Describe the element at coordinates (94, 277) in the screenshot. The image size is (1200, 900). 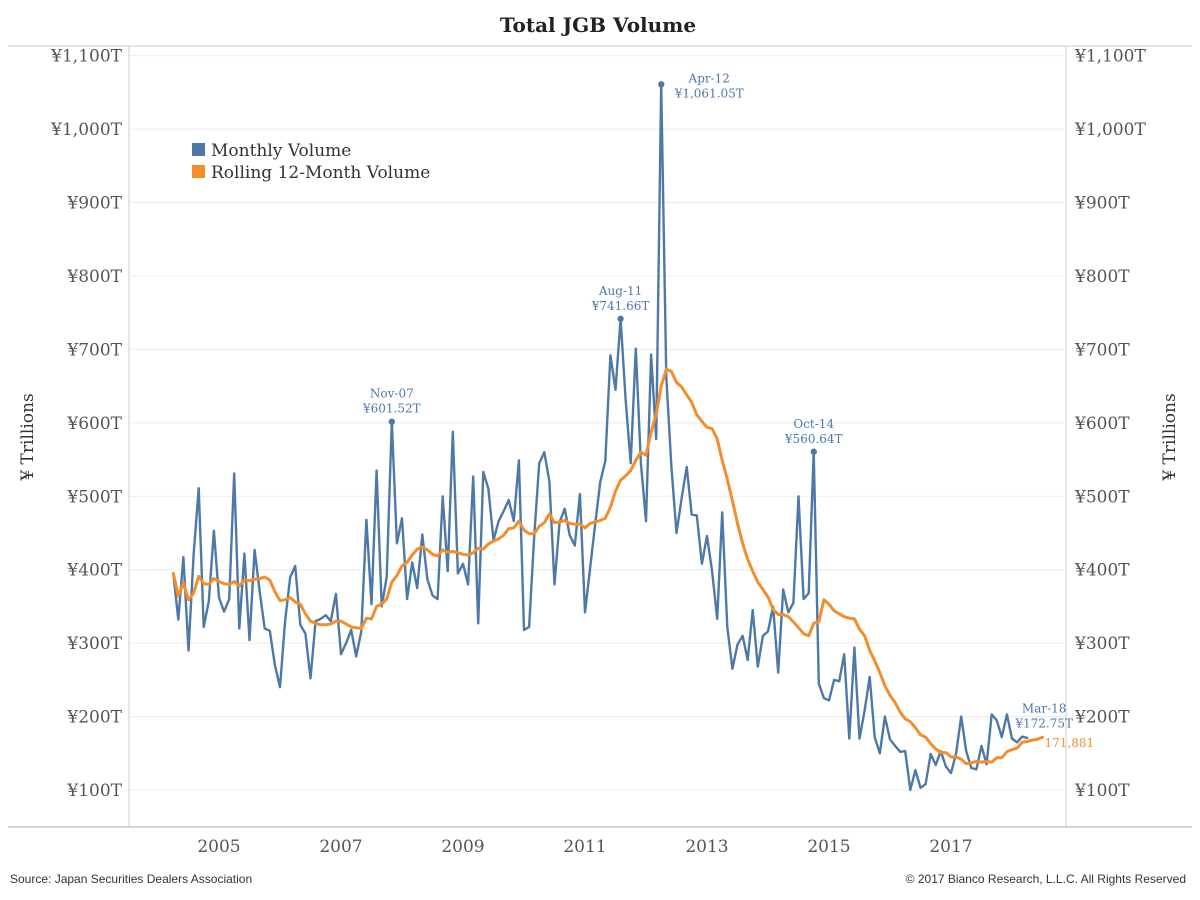
I see `y-tick-label-left: ¥800T` at that location.